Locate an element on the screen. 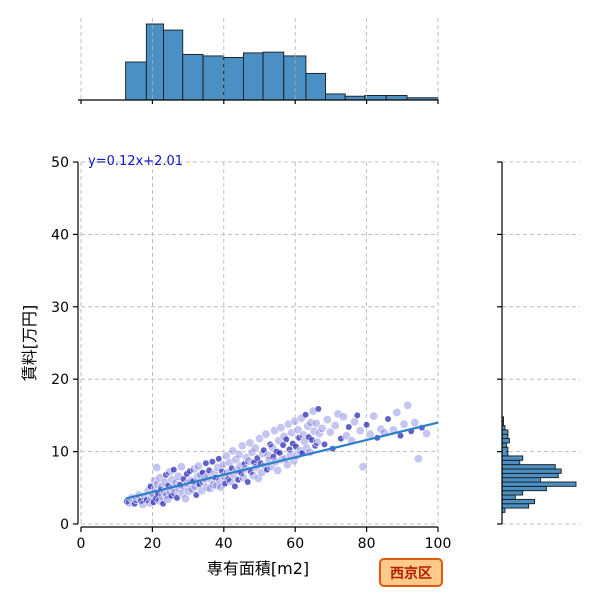 The height and width of the screenshot is (600, 600). y-tick-label: 0 is located at coordinates (64, 525).